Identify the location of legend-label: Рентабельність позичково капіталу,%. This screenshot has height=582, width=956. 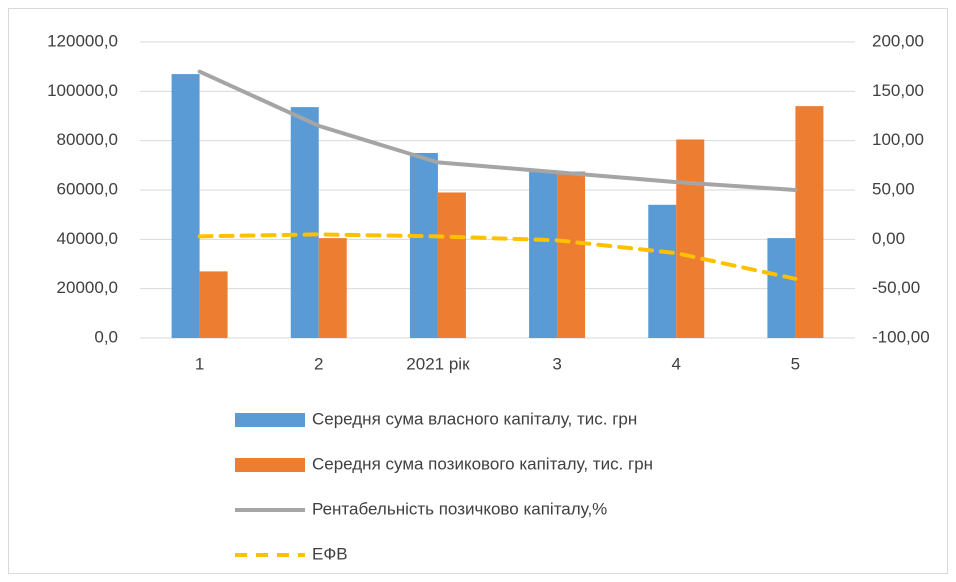
(459, 508).